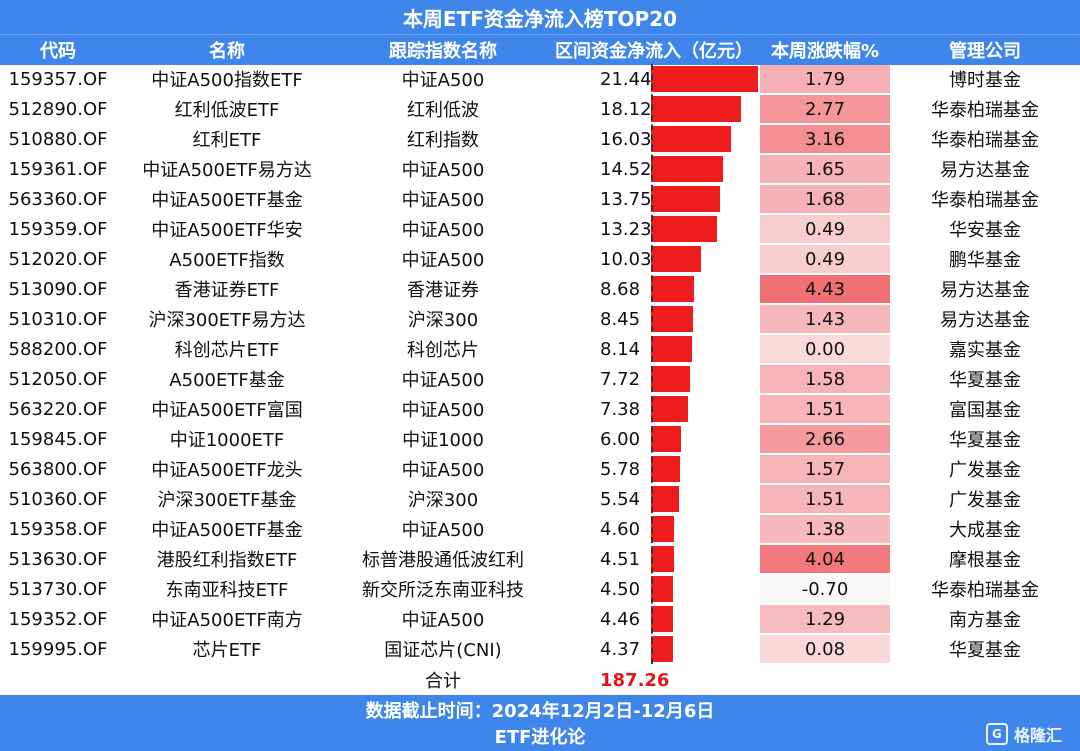 The width and height of the screenshot is (1080, 751). What do you see at coordinates (620, 499) in the screenshot?
I see `cell-flow: 5.54` at bounding box center [620, 499].